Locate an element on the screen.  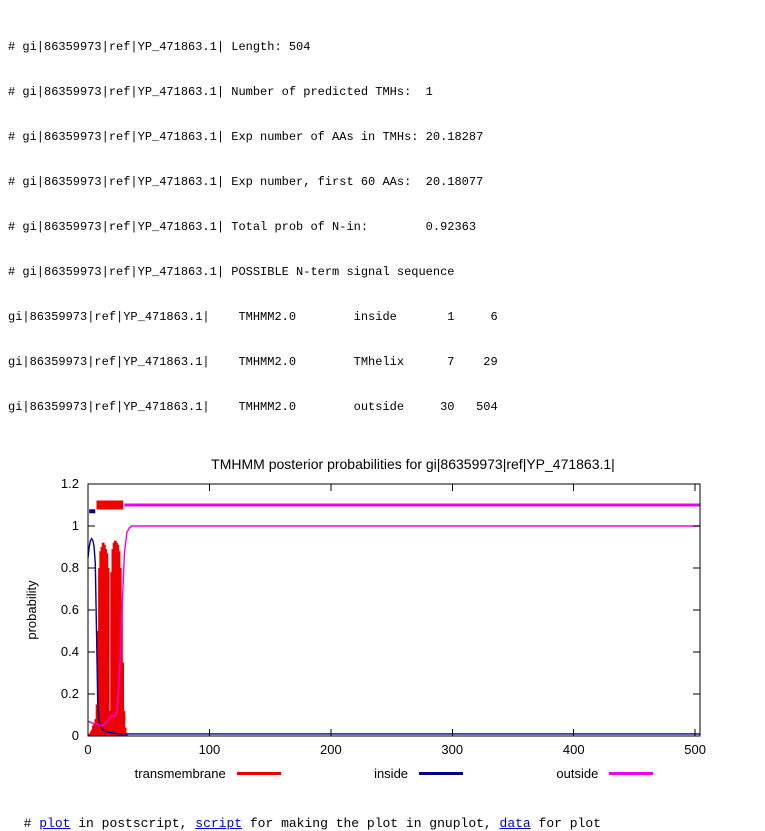
y-axis-label: probability is located at coordinates (31, 610).